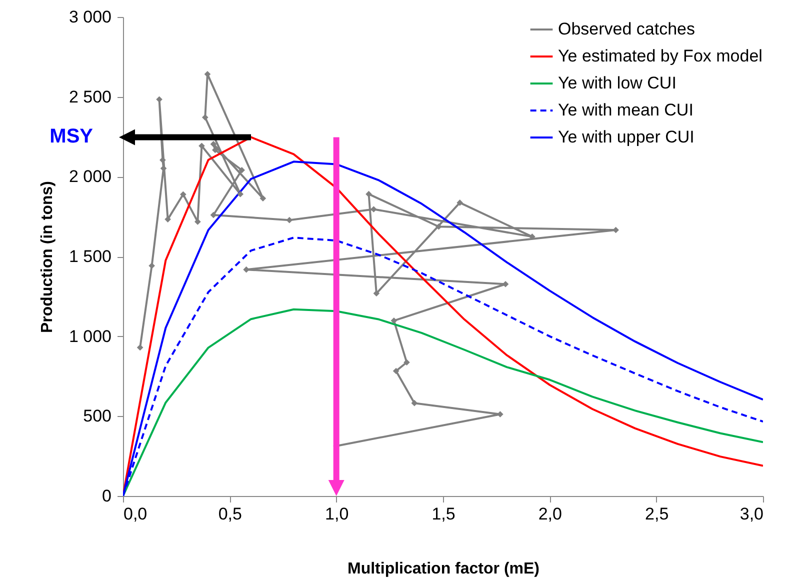 Image resolution: width=788 pixels, height=588 pixels. Describe the element at coordinates (90, 176) in the screenshot. I see `y-tick-label: 2 000` at that location.